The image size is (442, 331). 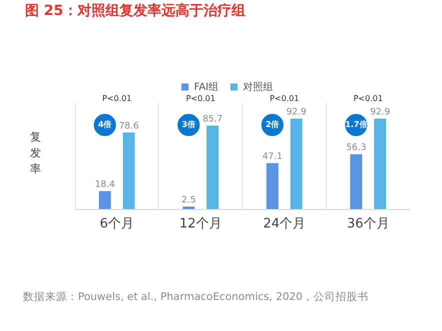 What do you see at coordinates (212, 119) in the screenshot?
I see `data-label: 85.7` at bounding box center [212, 119].